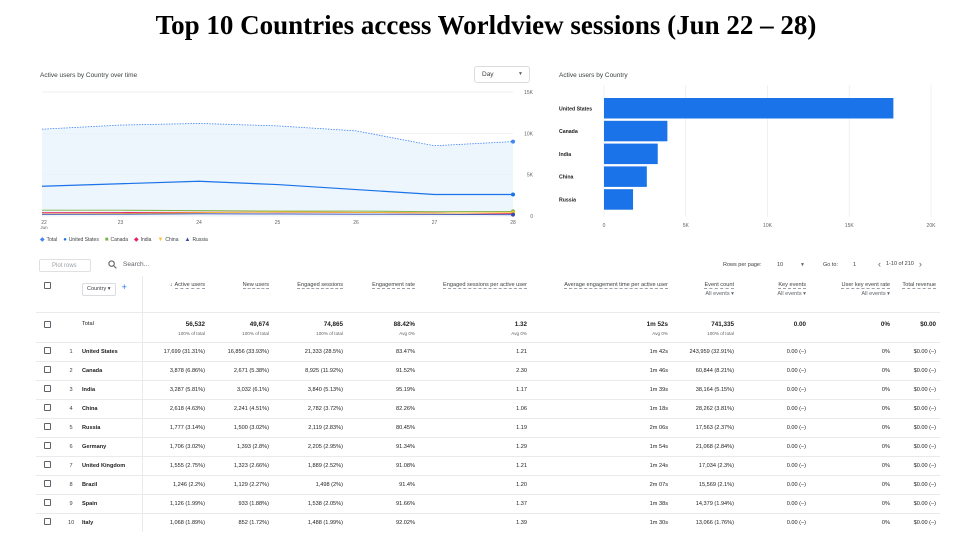 Image resolution: width=972 pixels, height=547 pixels. I want to click on column-header-label: Event count, so click(719, 285).